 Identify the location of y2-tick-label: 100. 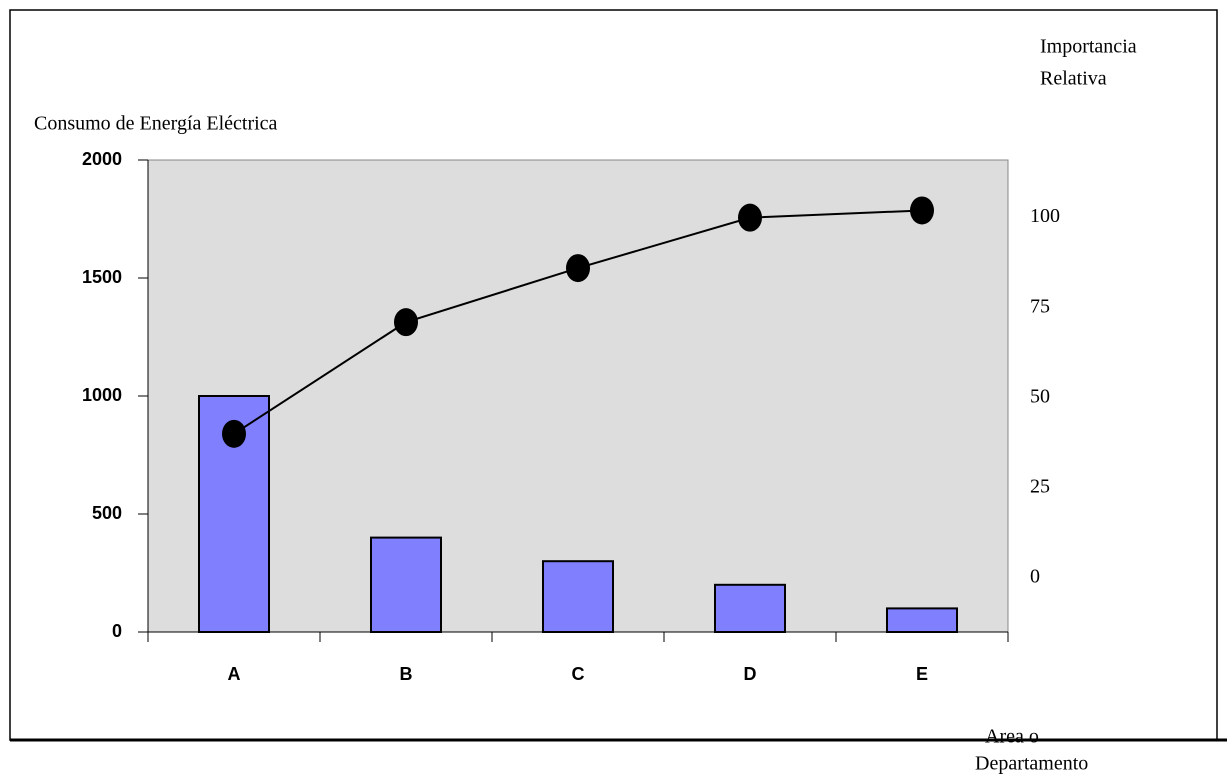
(1045, 216).